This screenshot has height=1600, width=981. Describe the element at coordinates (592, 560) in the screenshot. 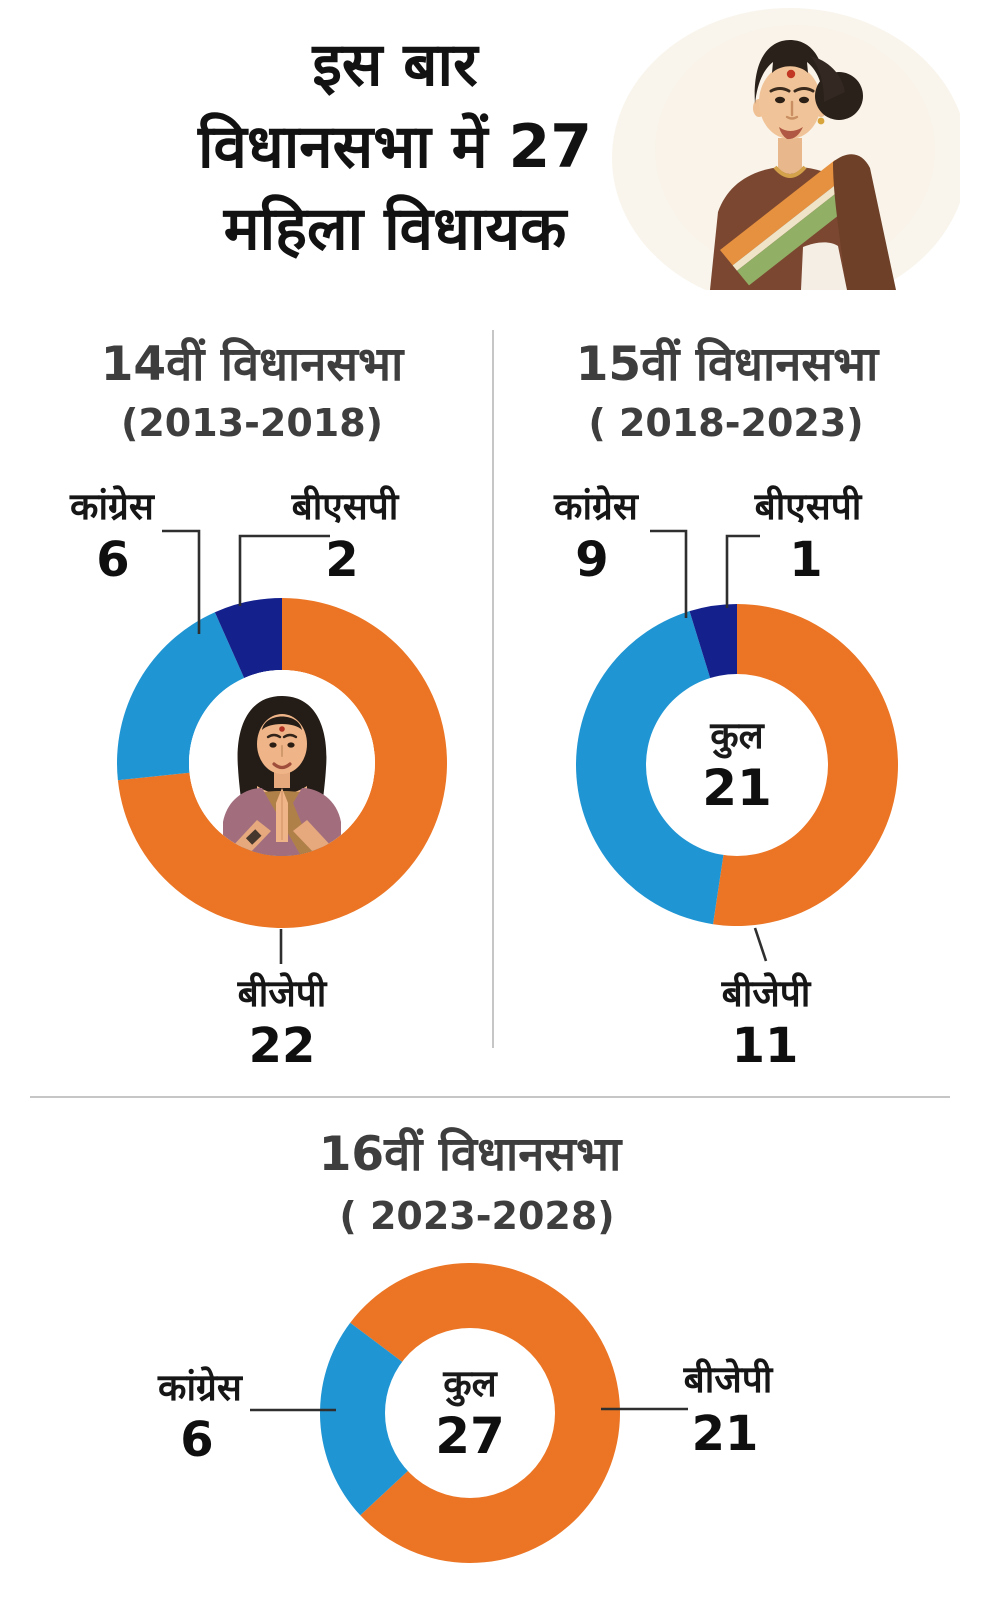

I see `chart15-congress-value: 9` at that location.